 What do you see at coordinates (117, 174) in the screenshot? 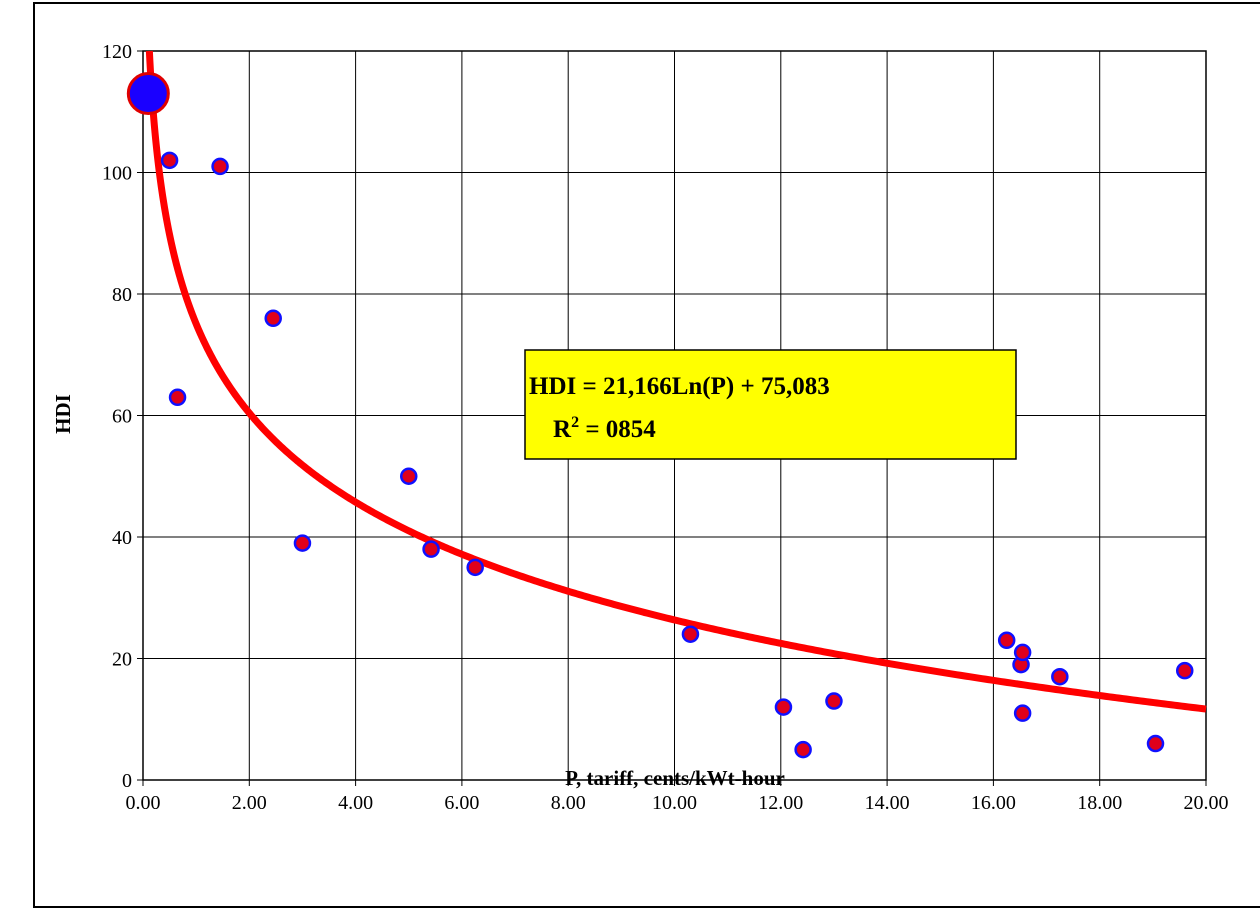
I see `y-tick-label: 100` at bounding box center [117, 174].